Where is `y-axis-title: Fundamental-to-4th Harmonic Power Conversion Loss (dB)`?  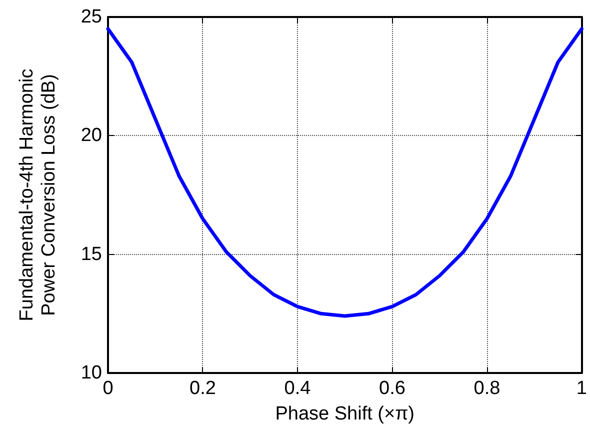
y-axis-title: Fundamental-to-4th Harmonic Power Conversion Loss (dB) is located at coordinates (38, 195).